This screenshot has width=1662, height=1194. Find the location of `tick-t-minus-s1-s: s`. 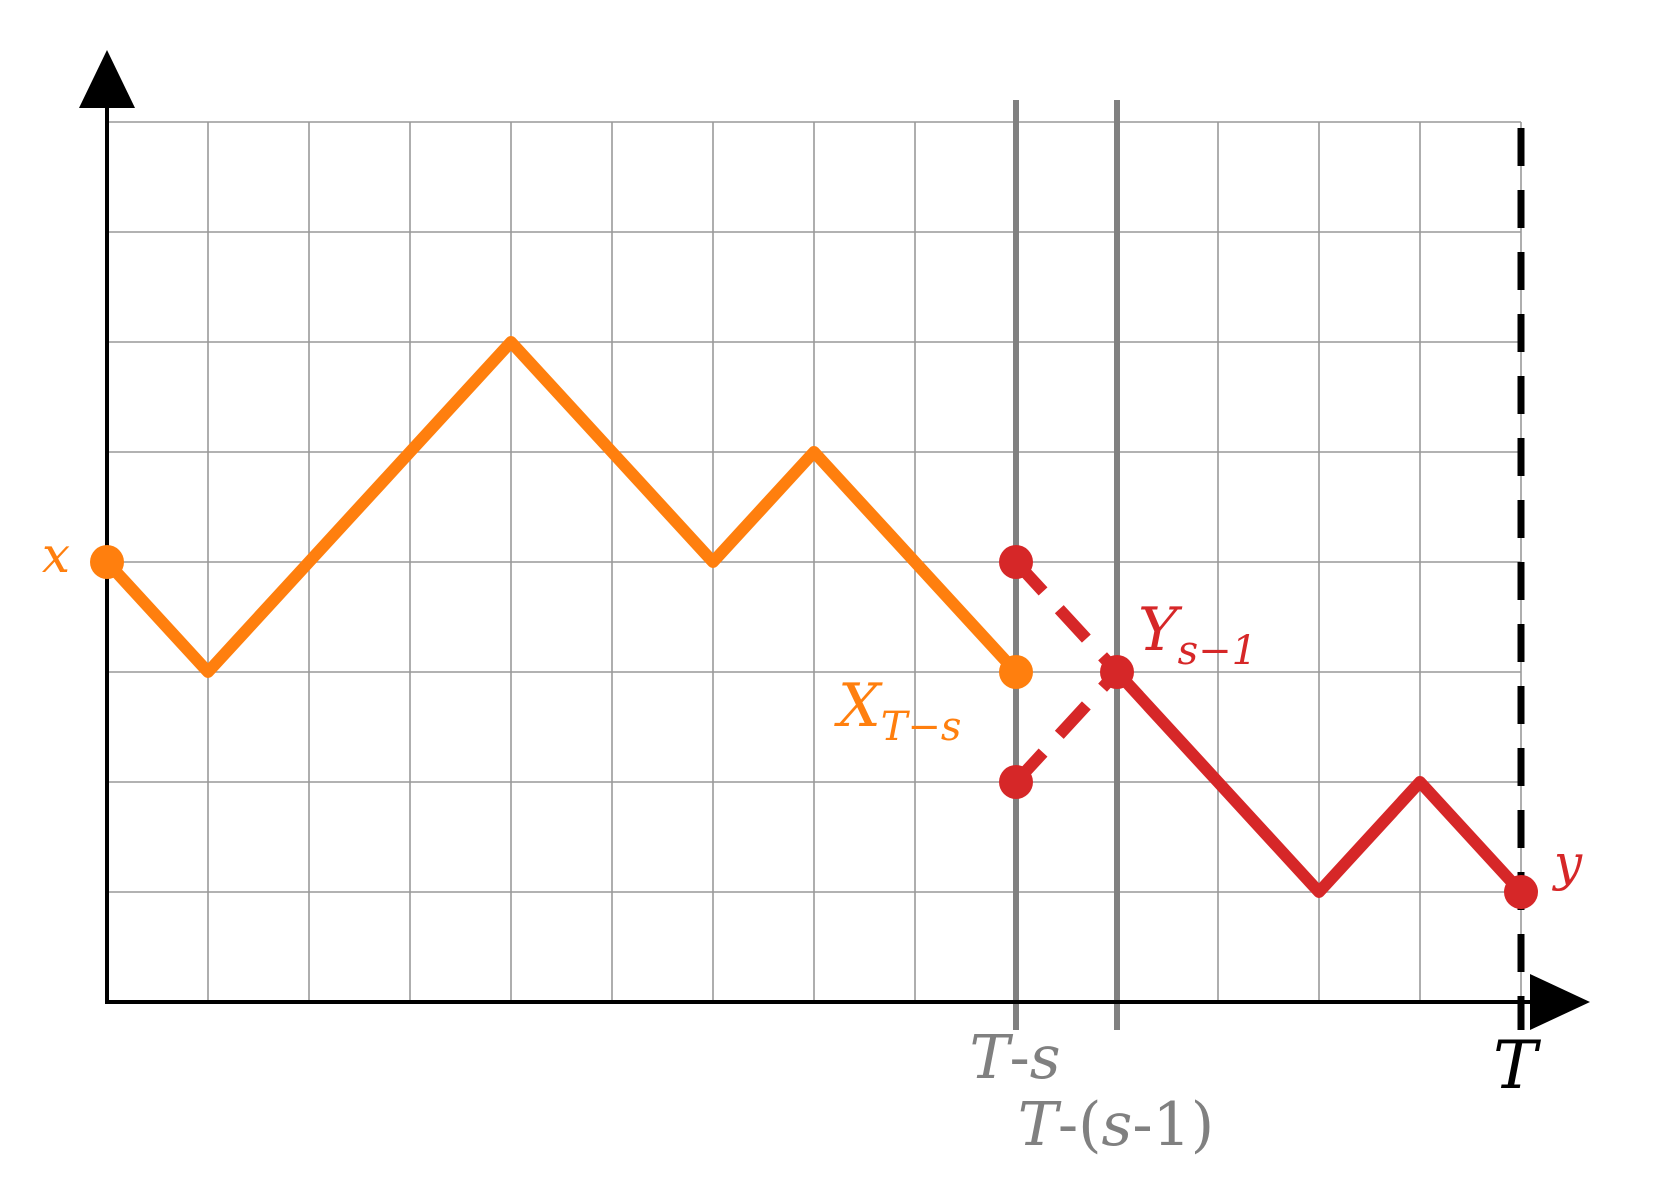

tick-t-minus-s1-s: s is located at coordinates (1117, 1125).